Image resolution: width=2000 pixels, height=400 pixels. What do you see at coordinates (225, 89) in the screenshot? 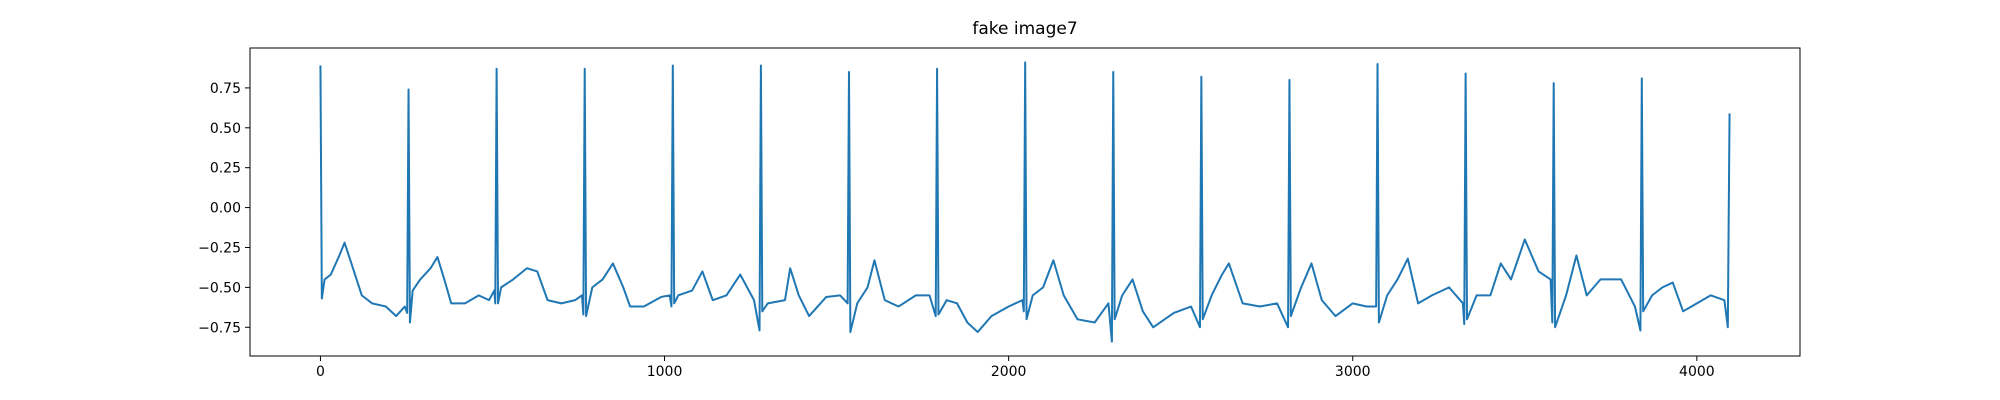
I see `y-tick-label: 0.75` at bounding box center [225, 89].